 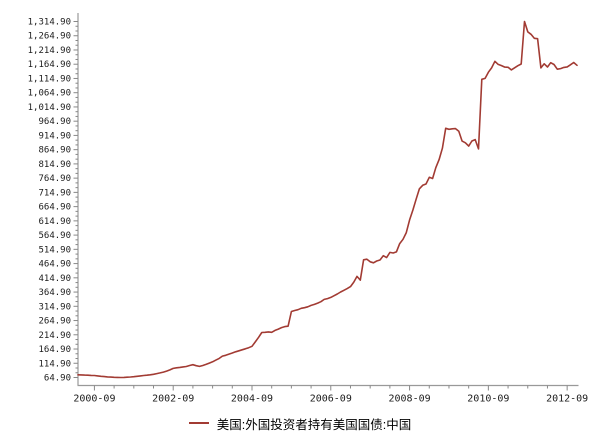 What do you see at coordinates (54, 336) in the screenshot?
I see `svg-text: 214.90` at bounding box center [54, 336].